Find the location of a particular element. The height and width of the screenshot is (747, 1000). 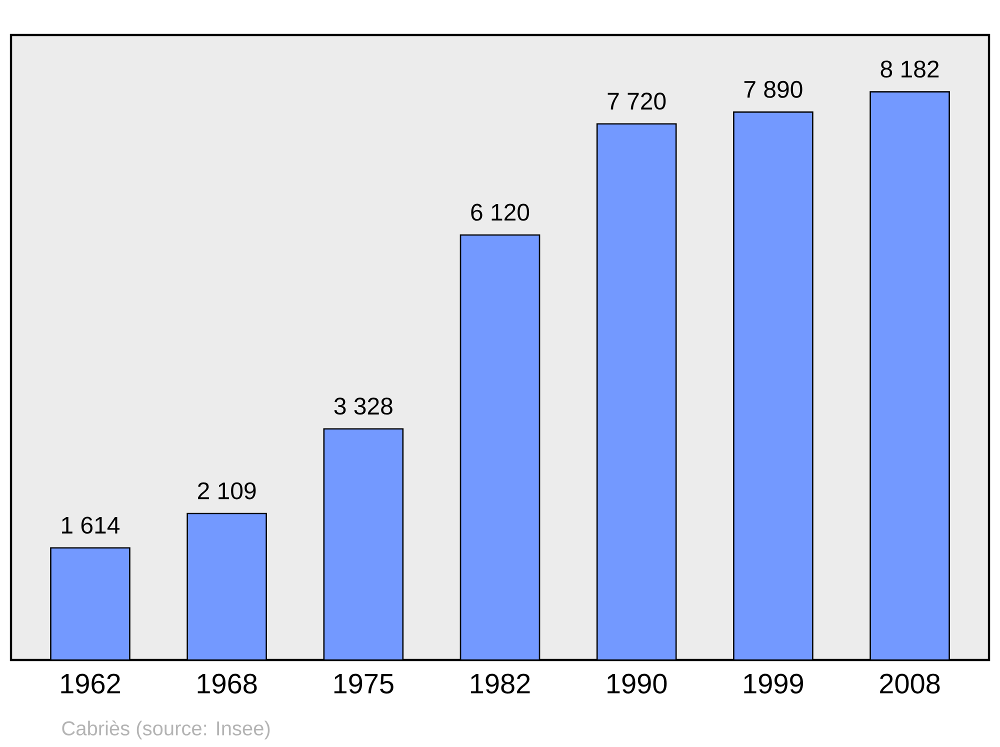

data-label: 8 182 is located at coordinates (909, 69).